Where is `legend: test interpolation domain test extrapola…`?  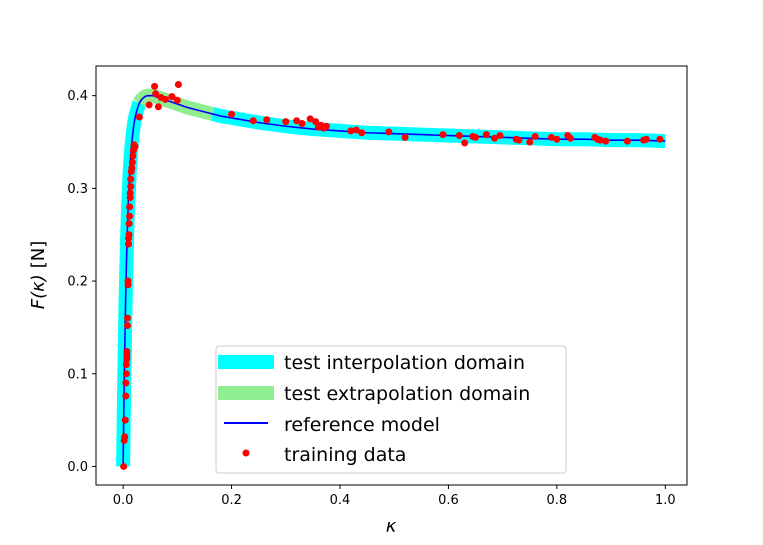 legend: test interpolation domain test extrapola… is located at coordinates (391, 409).